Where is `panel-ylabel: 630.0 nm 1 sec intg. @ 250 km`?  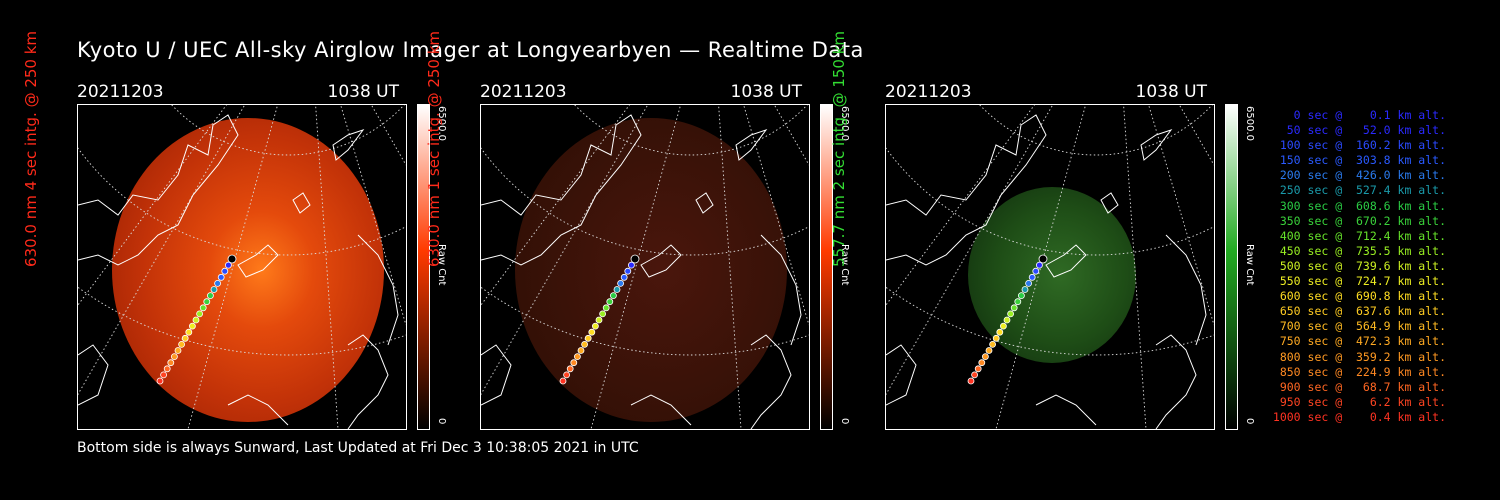
panel-ylabel: 630.0 nm 1 sec intg. @ 250 km is located at coordinates (434, 148).